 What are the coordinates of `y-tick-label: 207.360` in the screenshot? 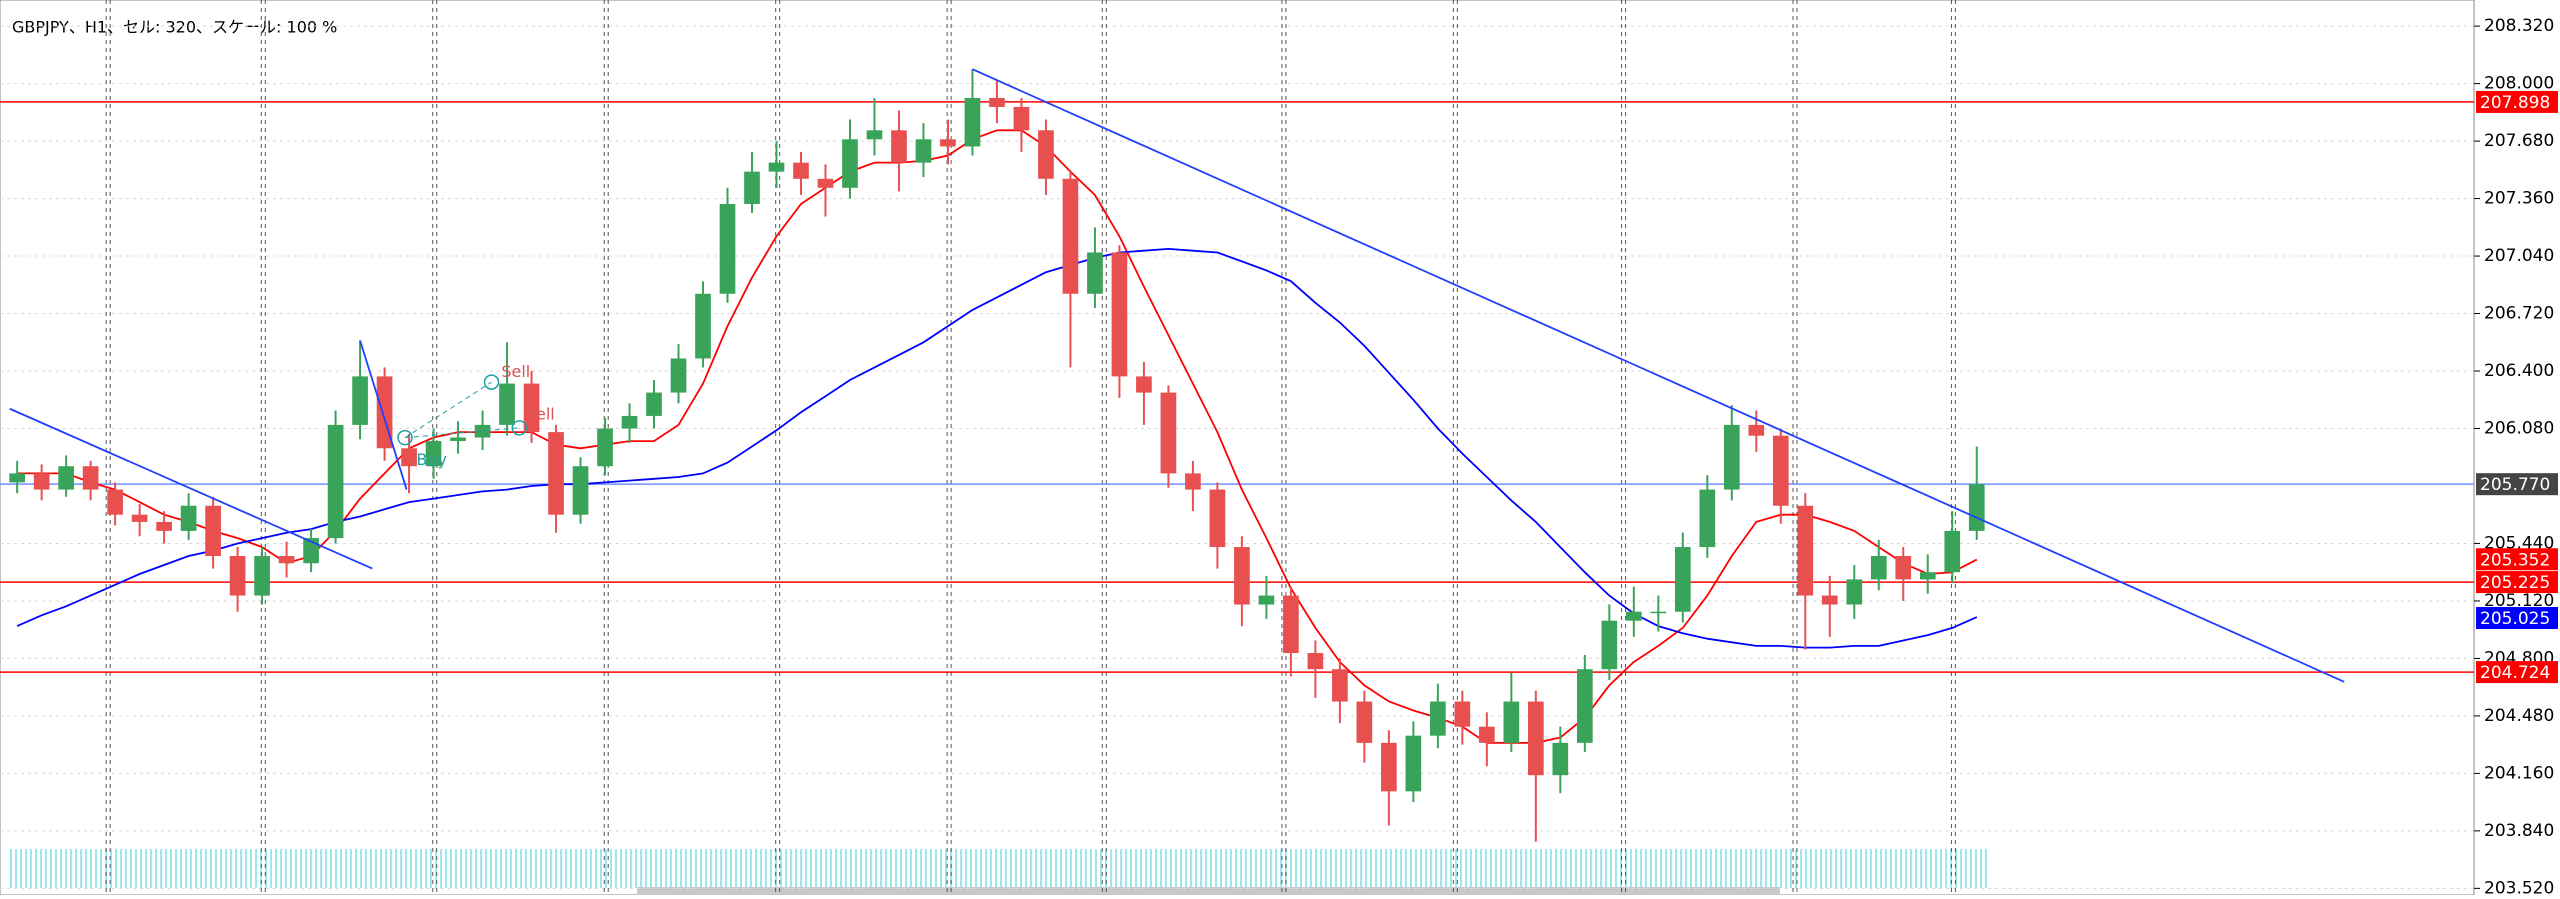 It's located at (2519, 199).